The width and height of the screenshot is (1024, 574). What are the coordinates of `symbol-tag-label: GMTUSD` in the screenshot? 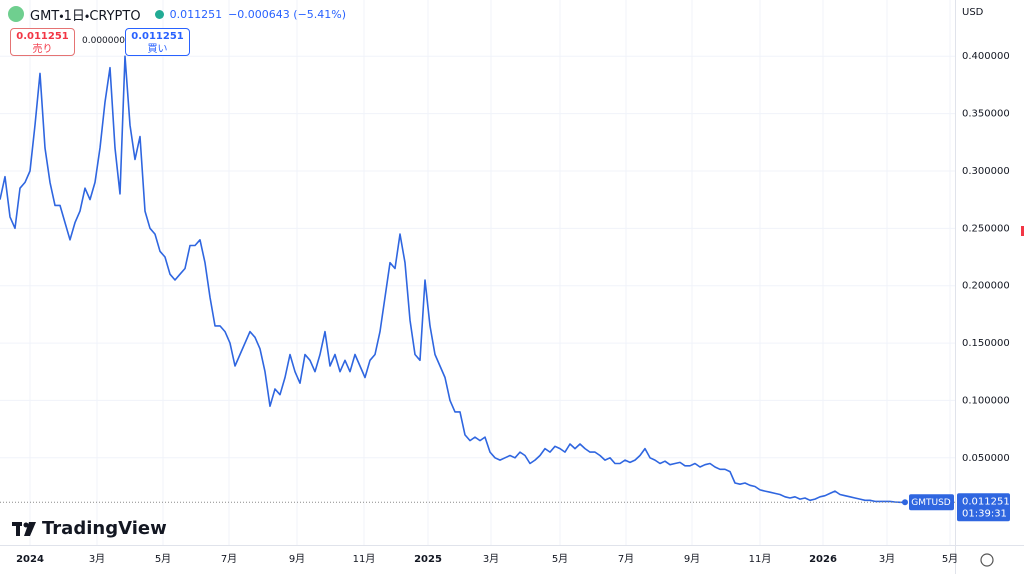 It's located at (931, 503).